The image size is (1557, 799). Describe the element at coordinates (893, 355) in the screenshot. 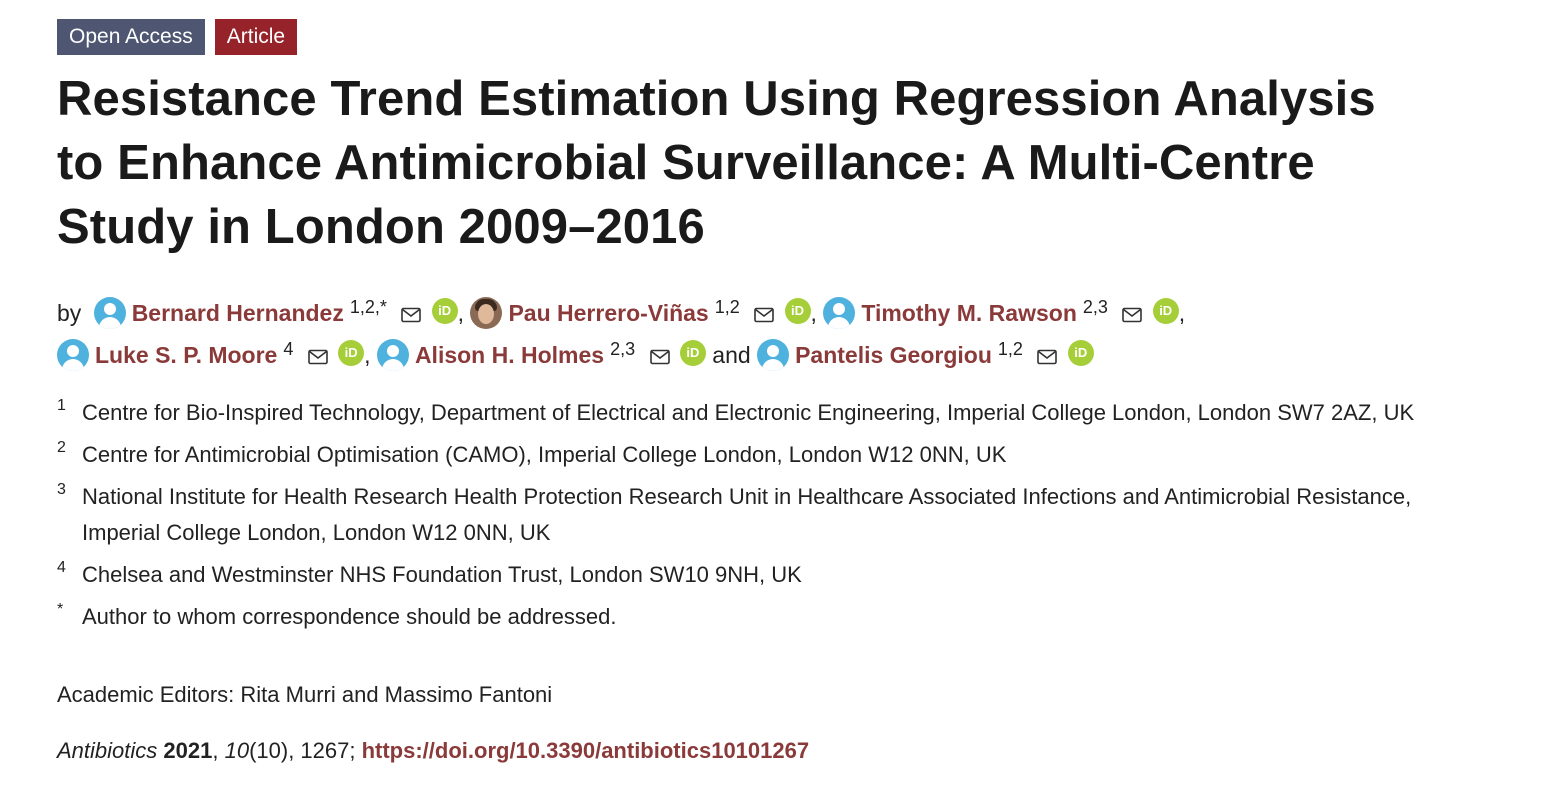

I see `author-name-link: Pantelis Georgiou` at that location.